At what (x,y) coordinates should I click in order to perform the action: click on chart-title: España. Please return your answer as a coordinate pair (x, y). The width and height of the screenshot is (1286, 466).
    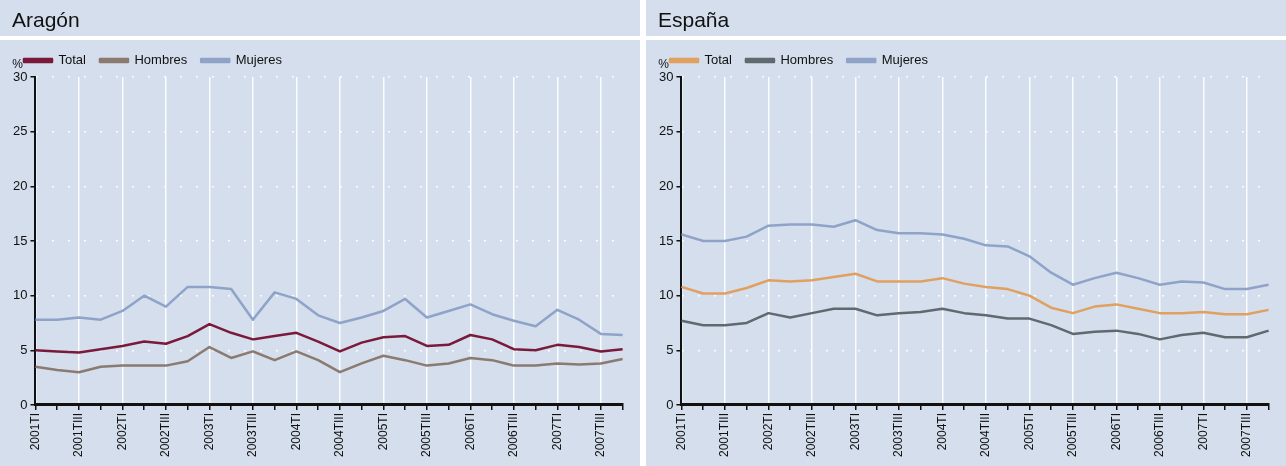
    Looking at the image, I should click on (966, 20).